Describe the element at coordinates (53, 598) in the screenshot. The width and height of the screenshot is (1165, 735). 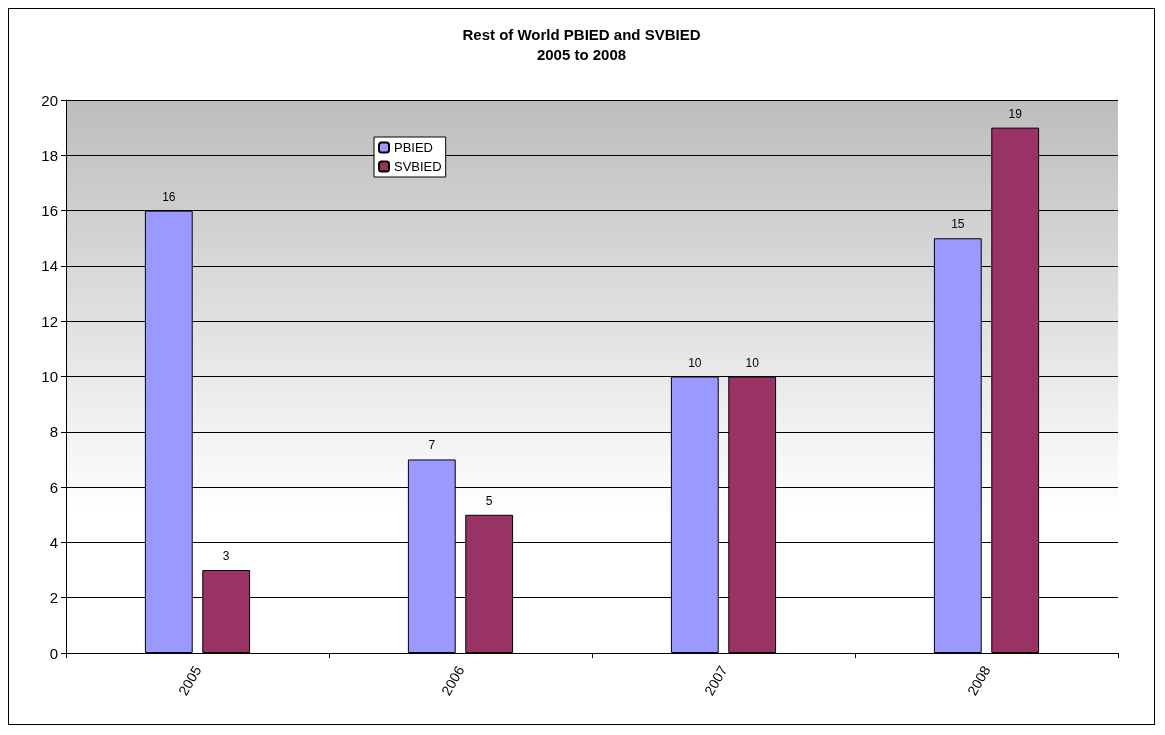
I see `y-tick-label: 2` at that location.